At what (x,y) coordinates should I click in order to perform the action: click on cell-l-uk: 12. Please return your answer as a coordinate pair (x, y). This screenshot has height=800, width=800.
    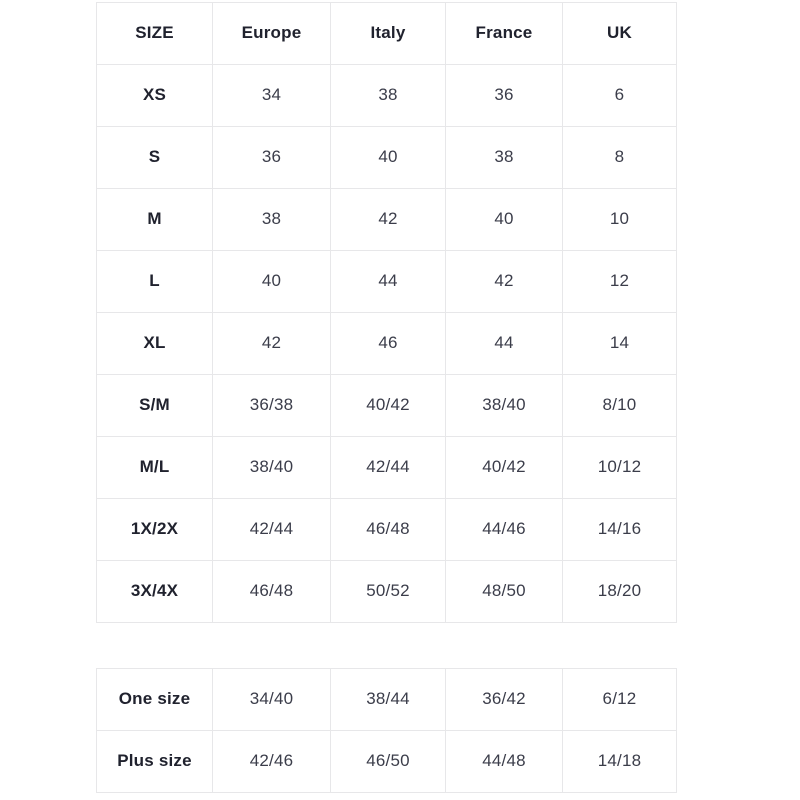
    Looking at the image, I should click on (619, 281).